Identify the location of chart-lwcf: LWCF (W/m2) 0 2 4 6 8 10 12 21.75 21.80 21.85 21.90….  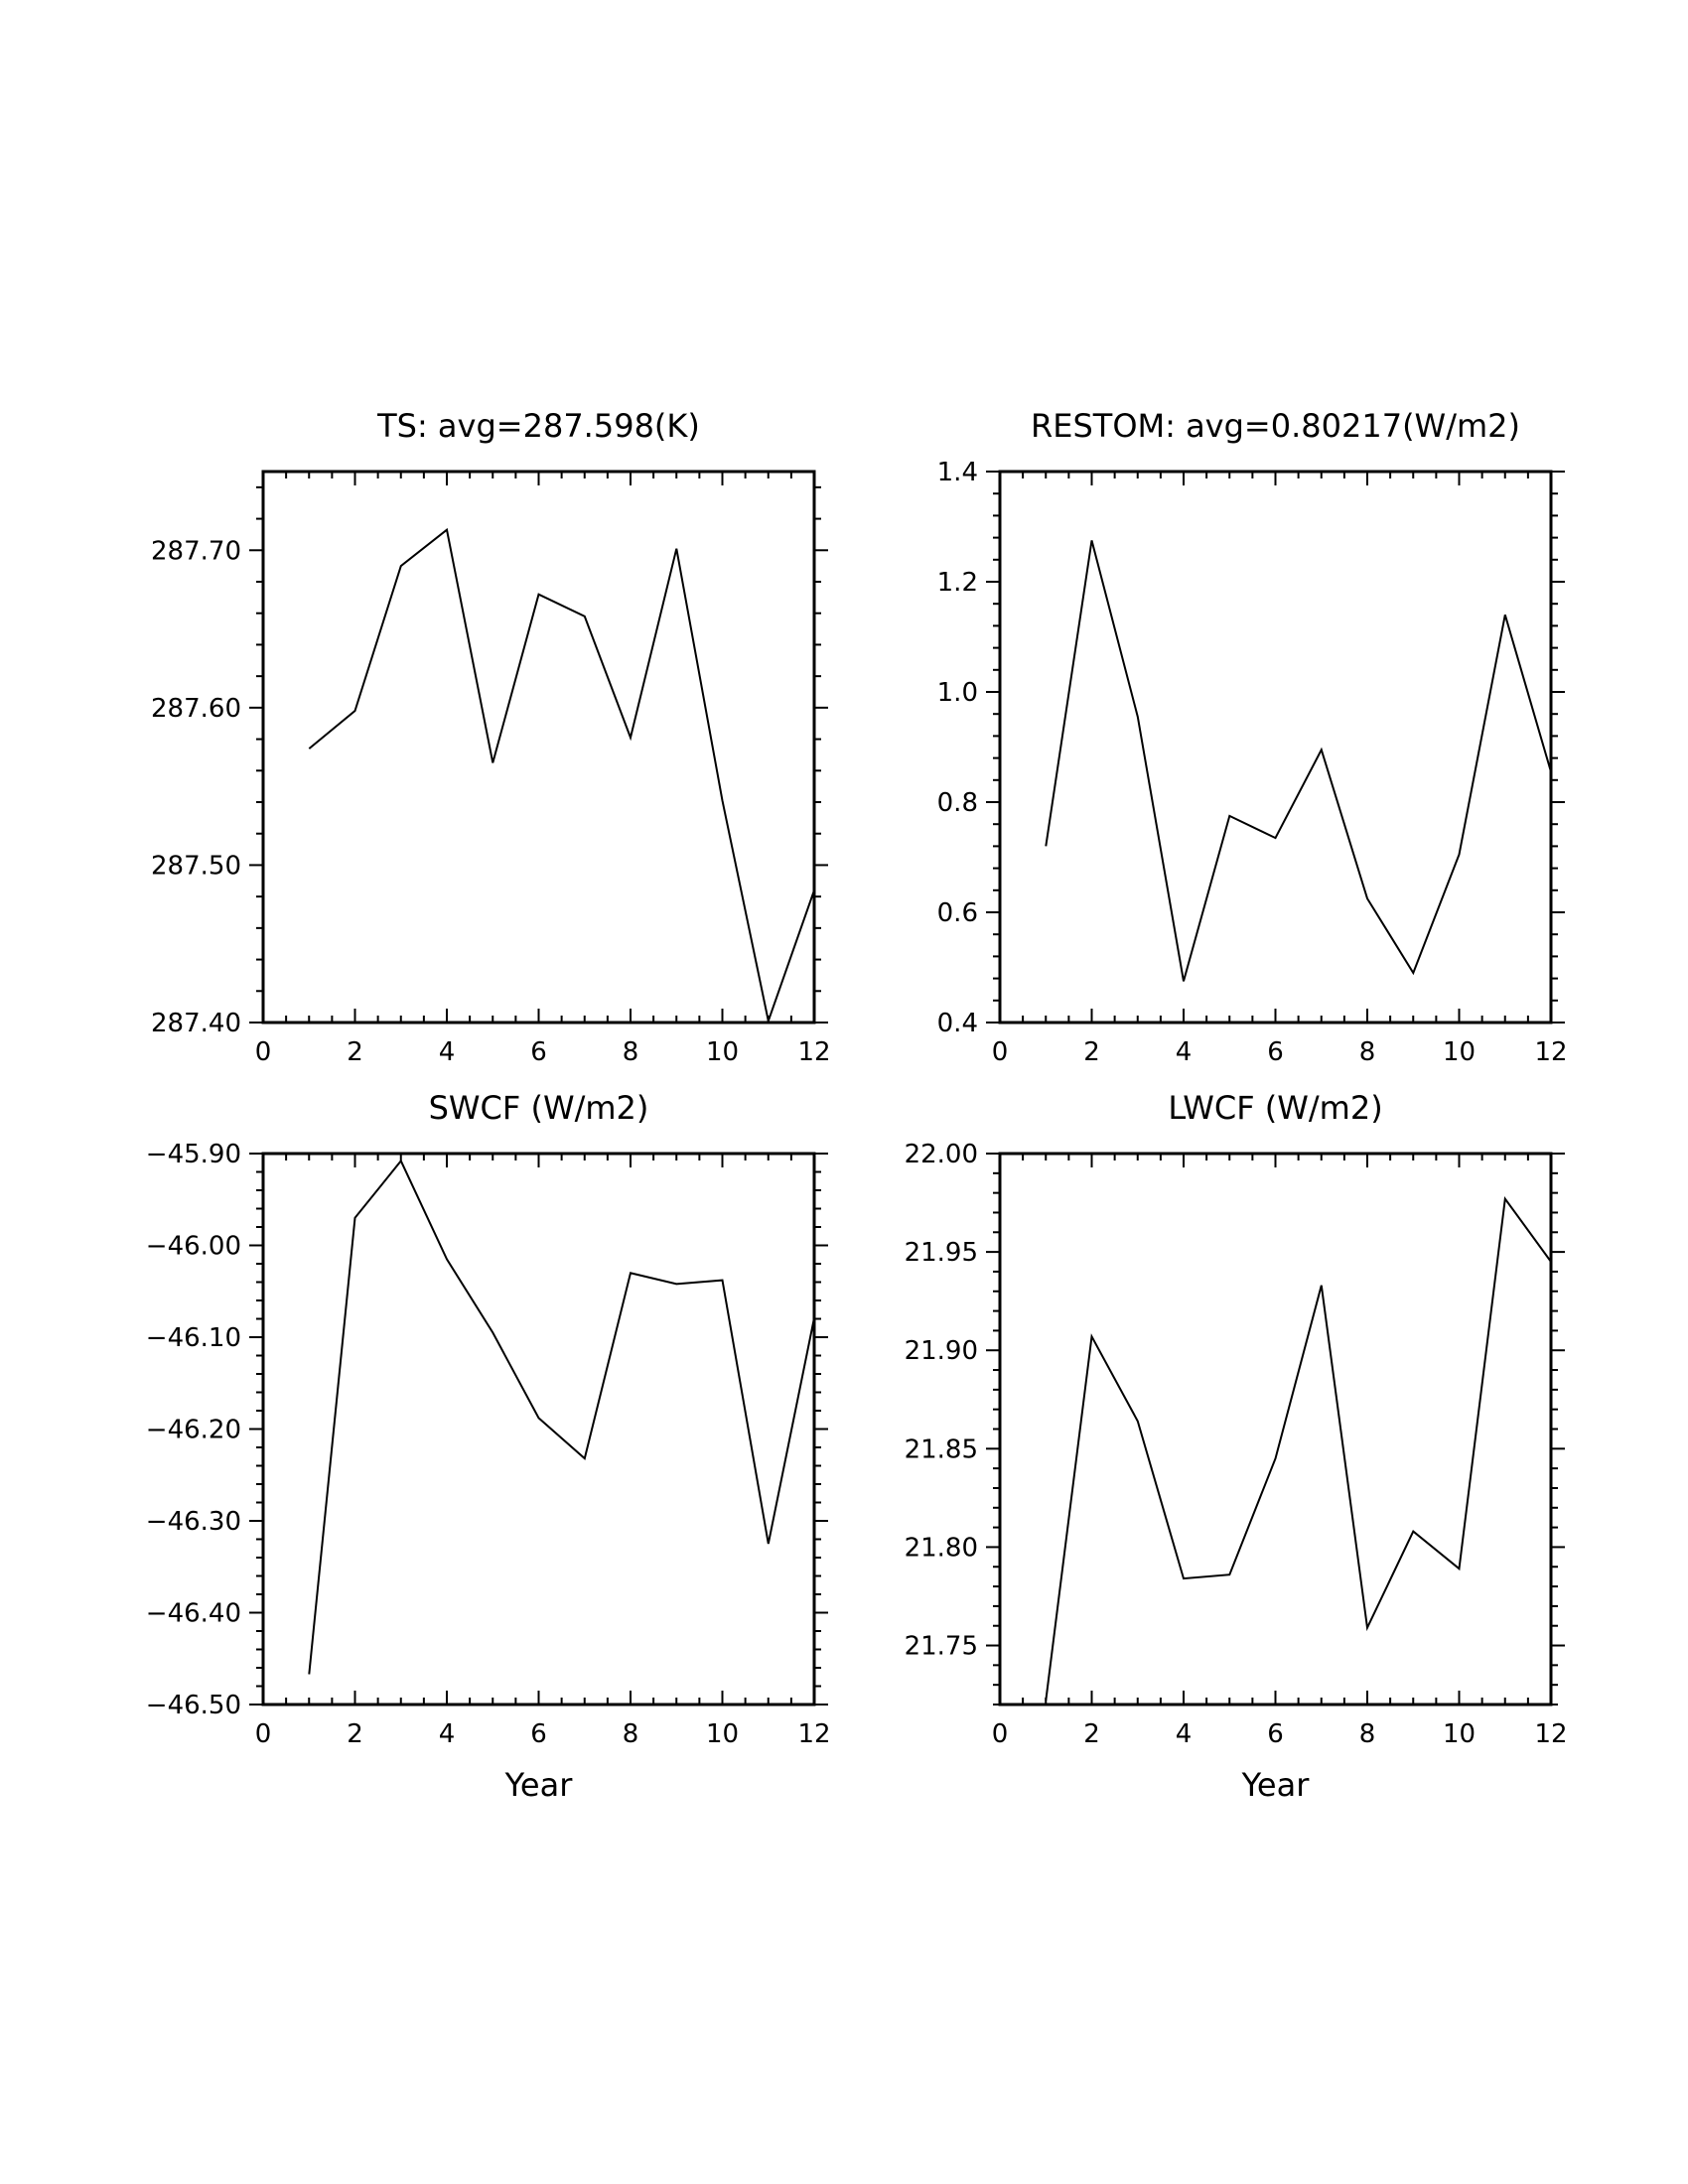
(1236, 1446).